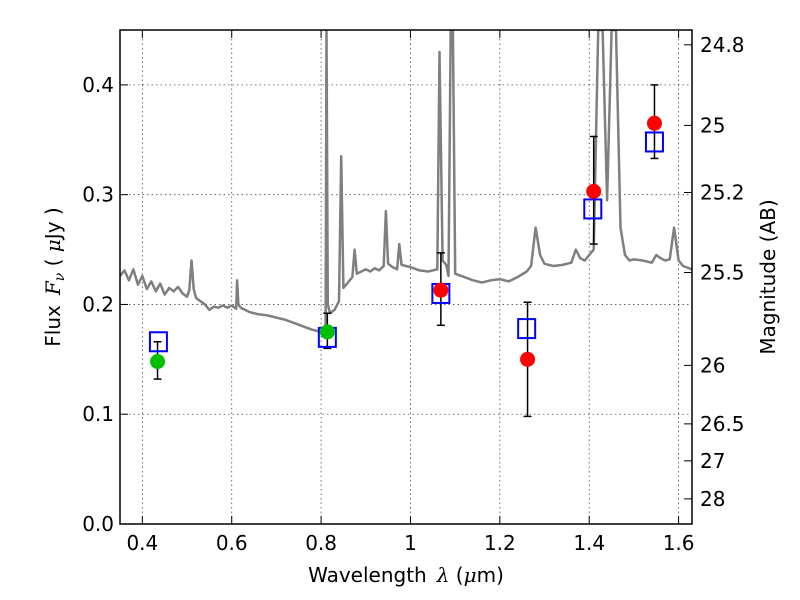  I want to click on y-axis-title-unit-open: (, so click(53, 262).